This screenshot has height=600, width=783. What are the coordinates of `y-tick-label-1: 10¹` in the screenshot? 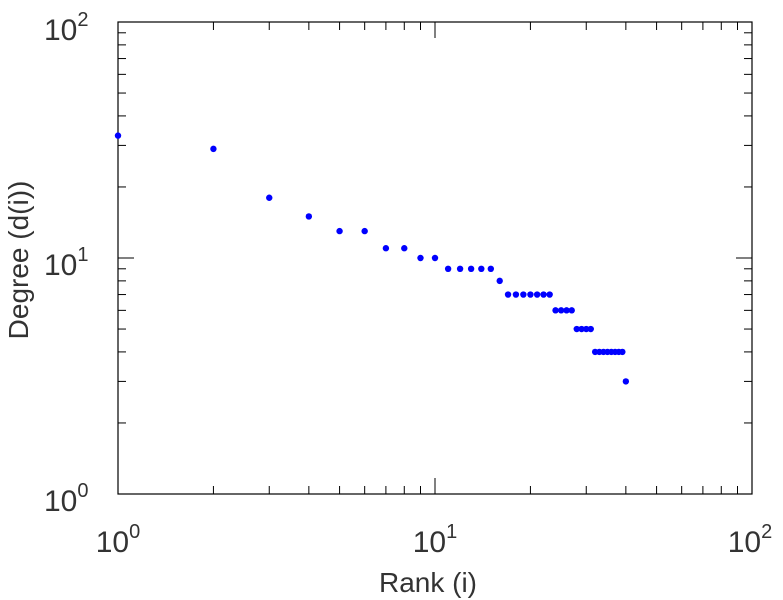 It's located at (66, 263).